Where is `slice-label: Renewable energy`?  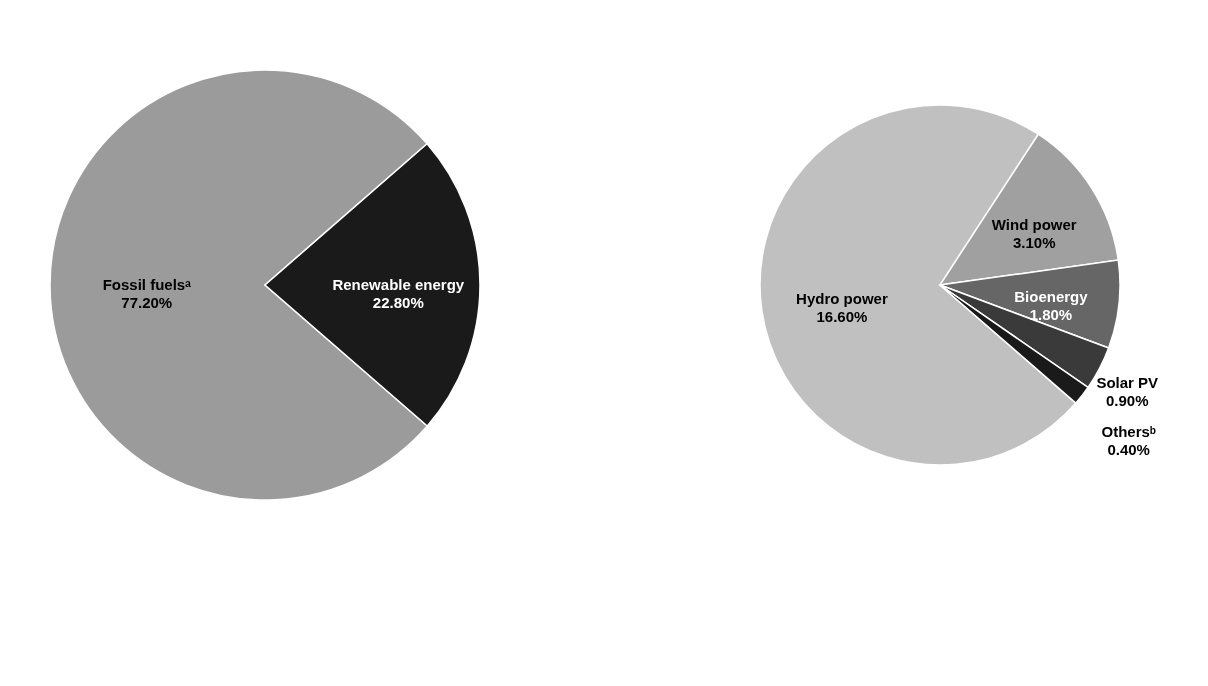
slice-label: Renewable energy is located at coordinates (398, 284).